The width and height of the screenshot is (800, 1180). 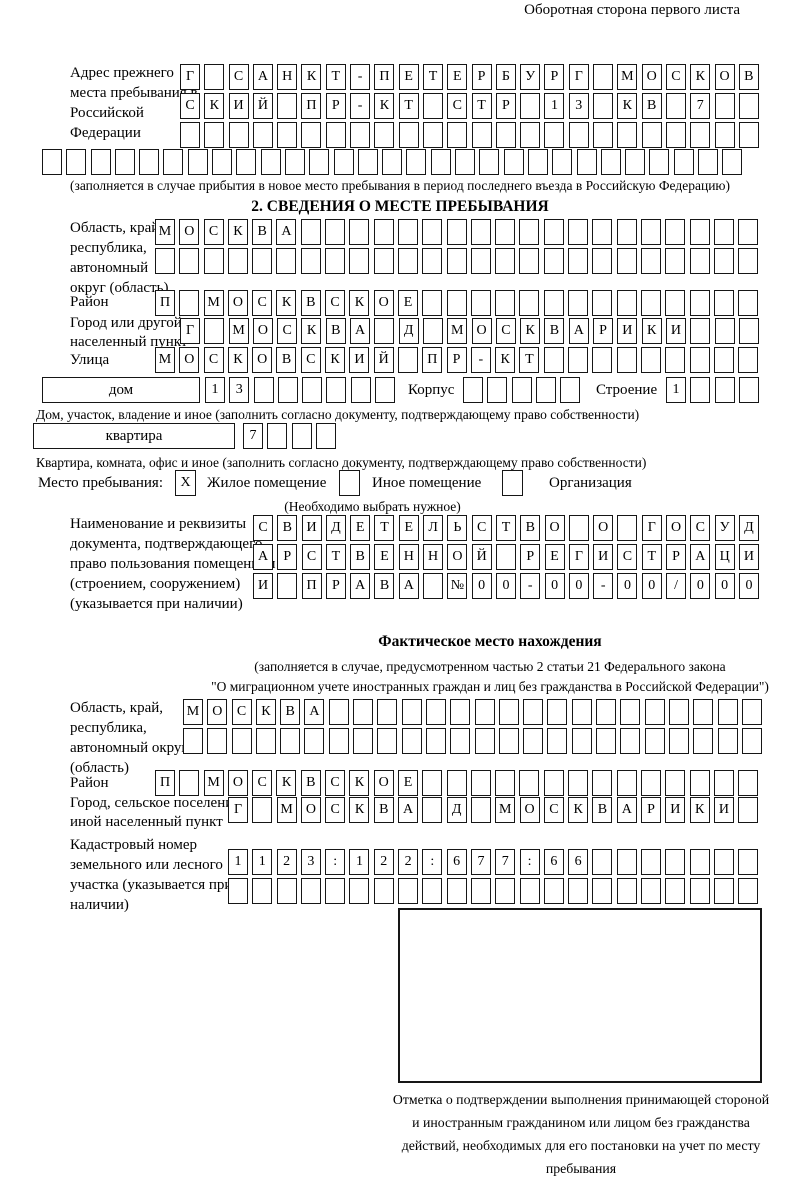 What do you see at coordinates (481, 586) in the screenshot?
I see `char-box: 0` at bounding box center [481, 586].